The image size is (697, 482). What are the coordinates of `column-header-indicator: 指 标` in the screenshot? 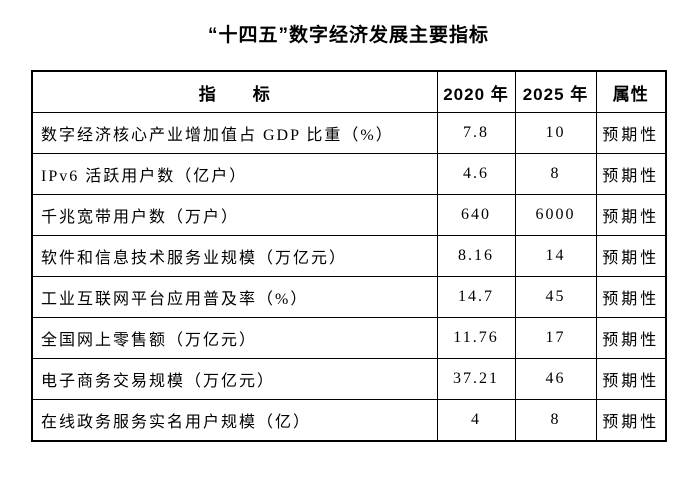 It's located at (234, 91).